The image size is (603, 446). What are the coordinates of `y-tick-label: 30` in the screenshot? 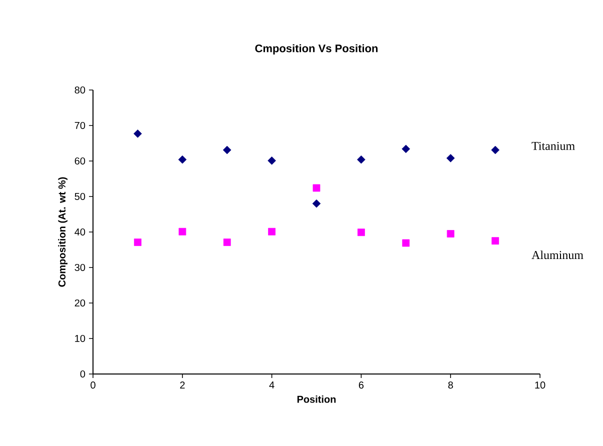 It's located at (80, 268).